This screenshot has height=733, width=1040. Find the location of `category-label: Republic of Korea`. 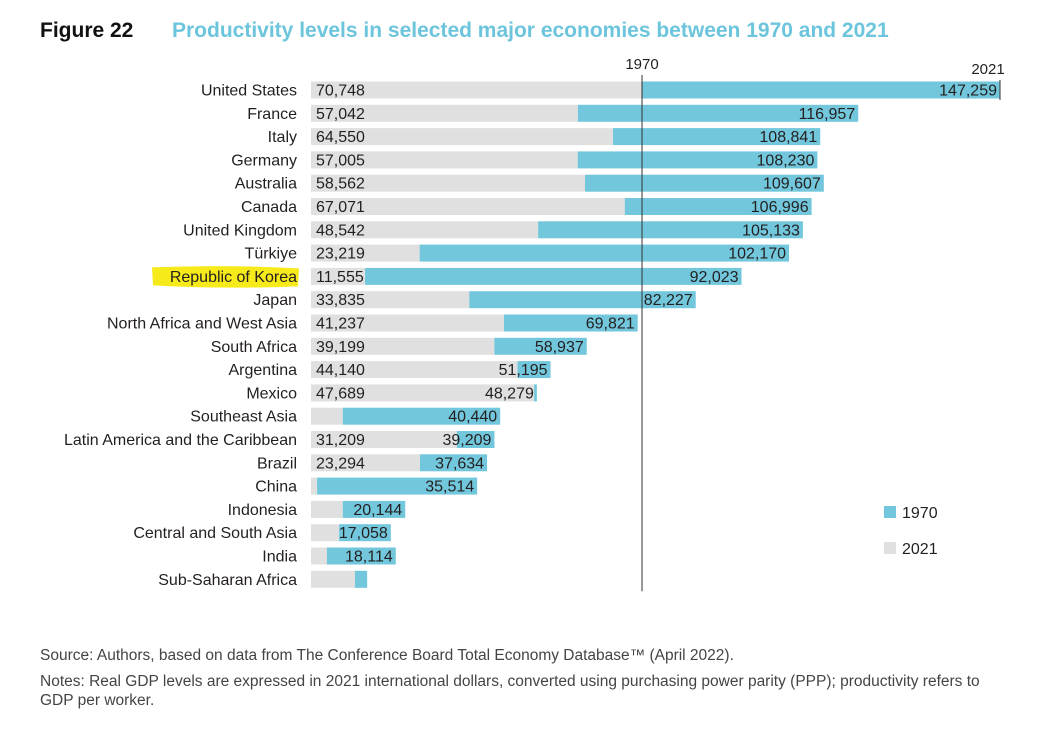

category-label: Republic of Korea is located at coordinates (233, 277).